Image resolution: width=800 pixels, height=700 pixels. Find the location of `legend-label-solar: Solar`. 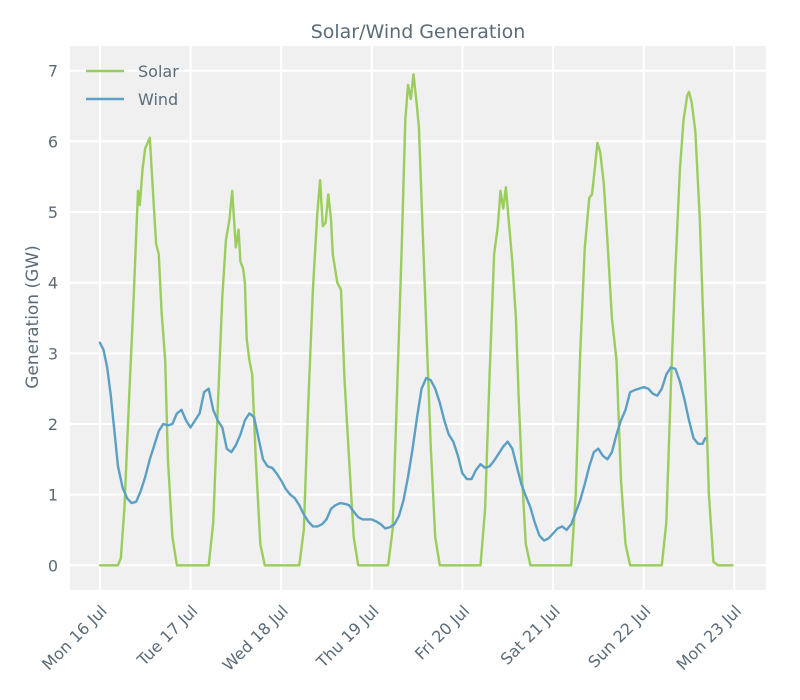

legend-label-solar: Solar is located at coordinates (158, 71).